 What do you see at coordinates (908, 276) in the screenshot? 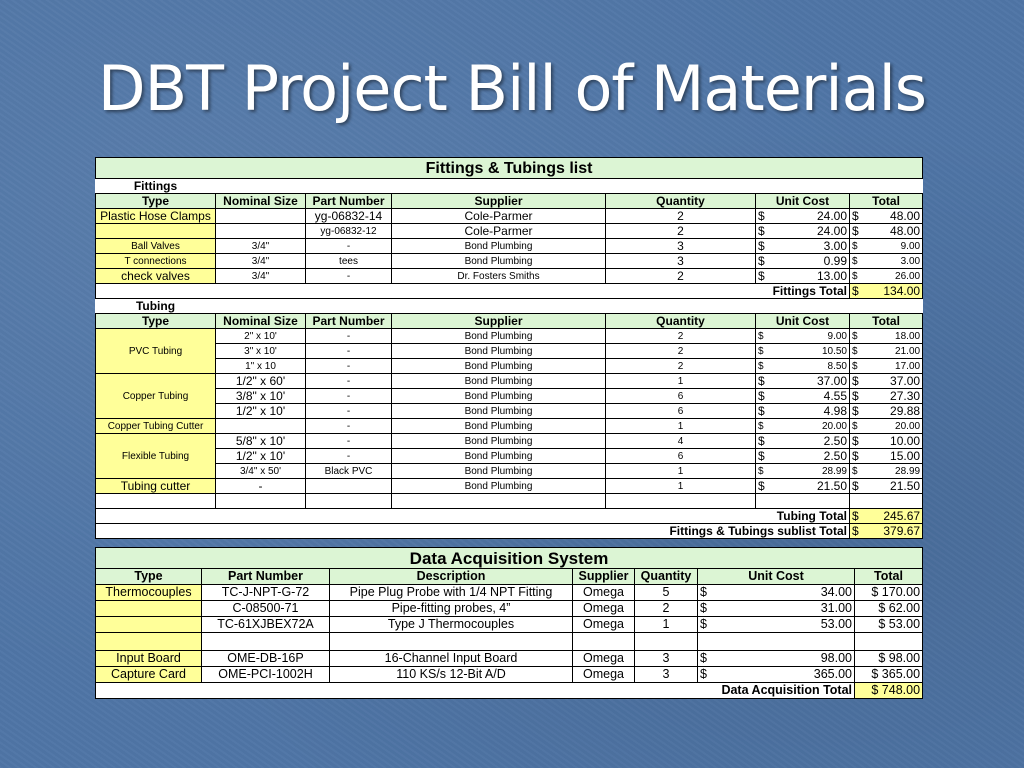
I see `amount: 26.00` at bounding box center [908, 276].